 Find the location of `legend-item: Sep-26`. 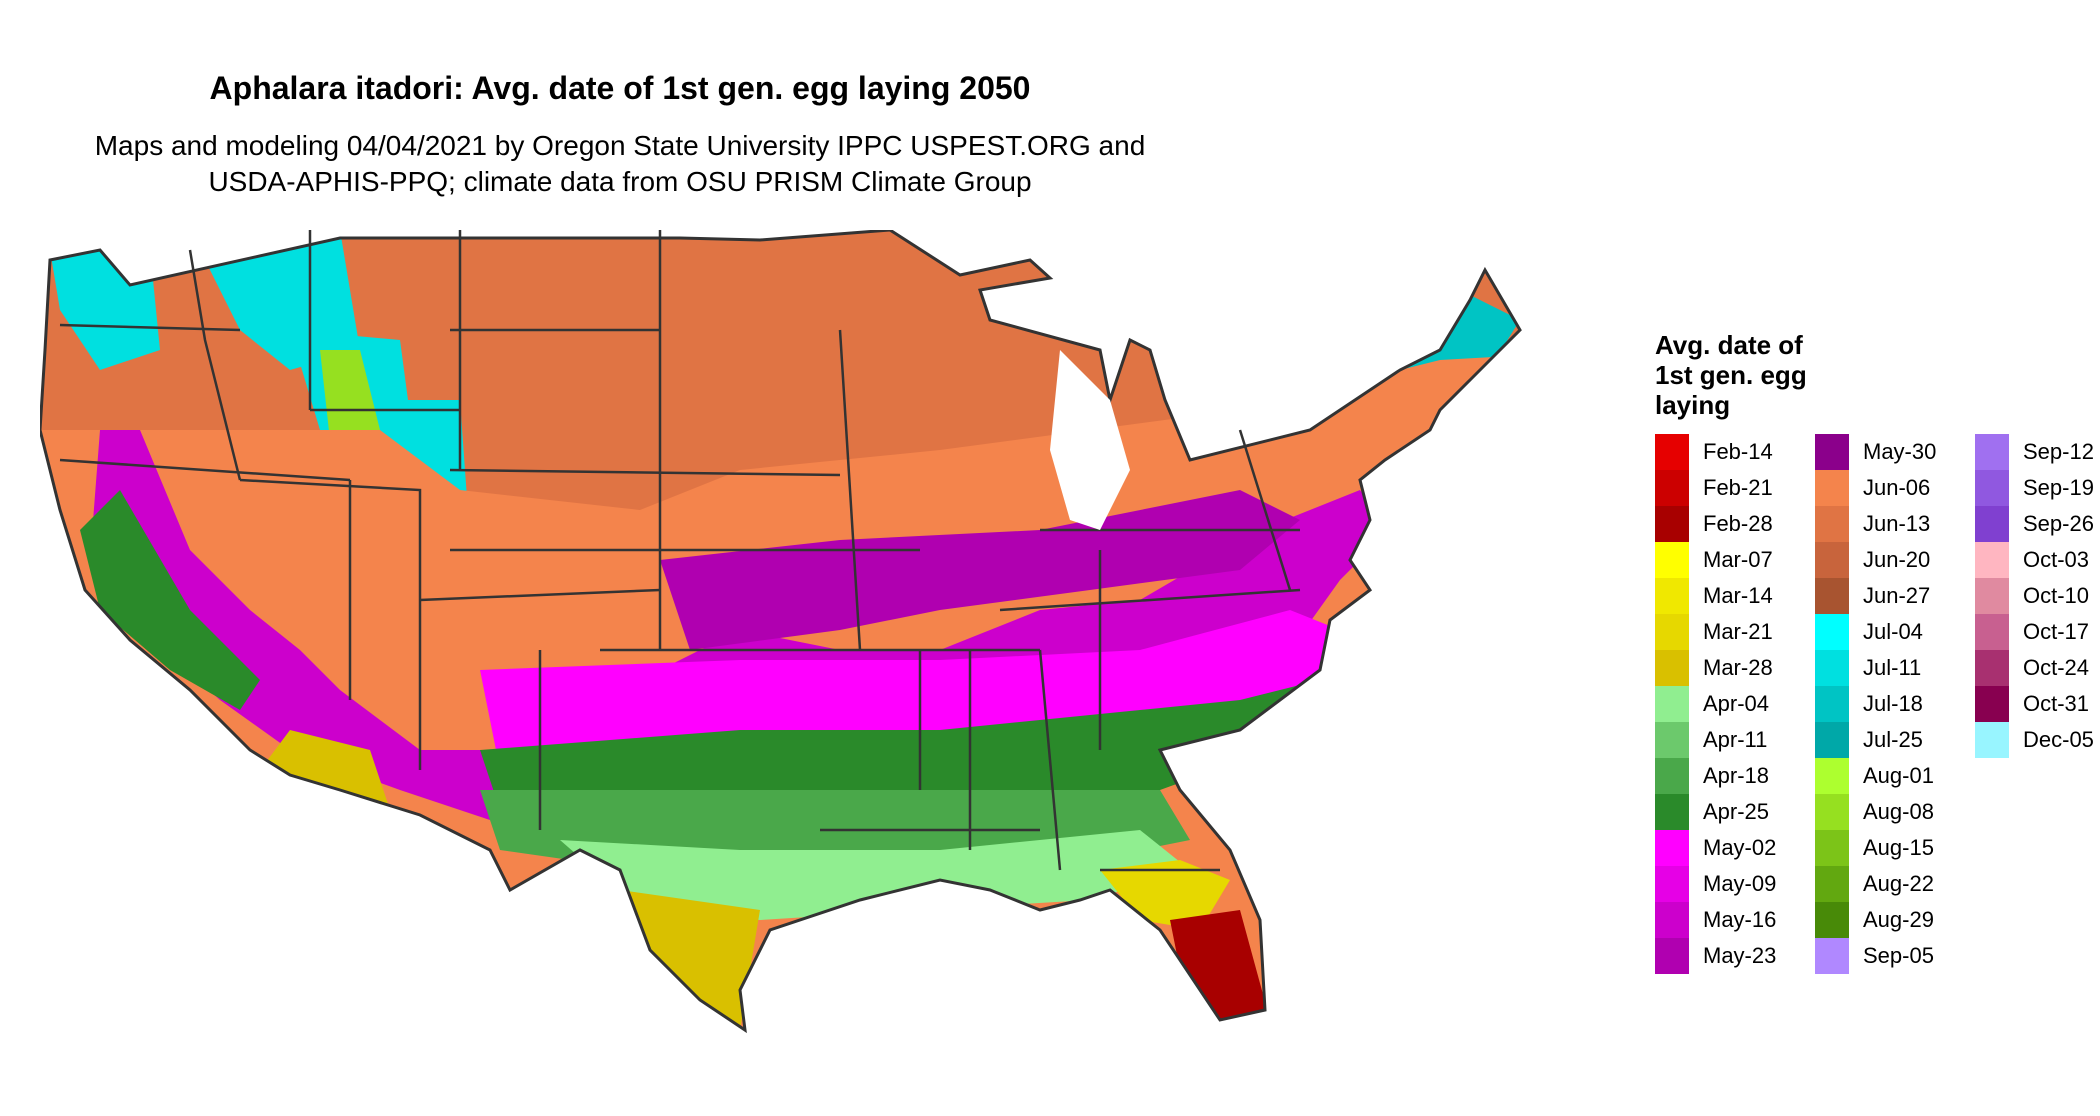

legend-item: Sep-26 is located at coordinates (2037, 524).